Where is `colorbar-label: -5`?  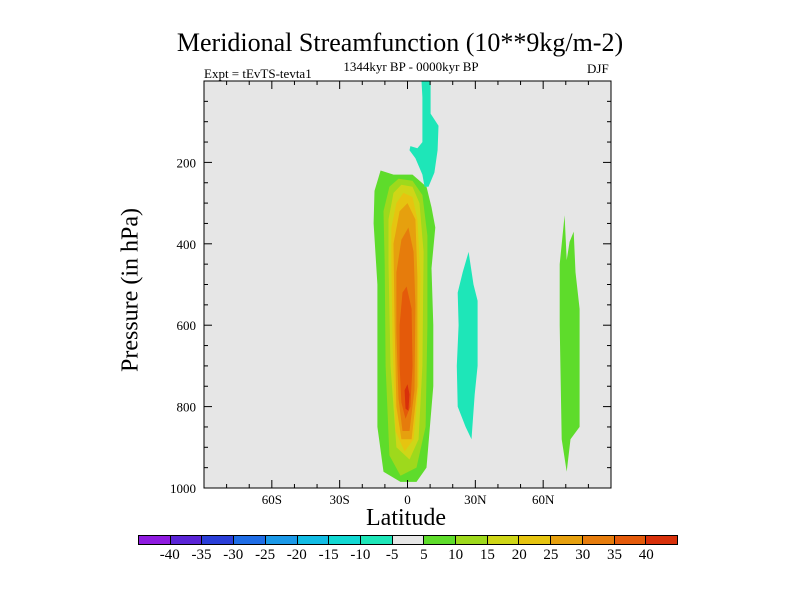
colorbar-label: -5 is located at coordinates (392, 555).